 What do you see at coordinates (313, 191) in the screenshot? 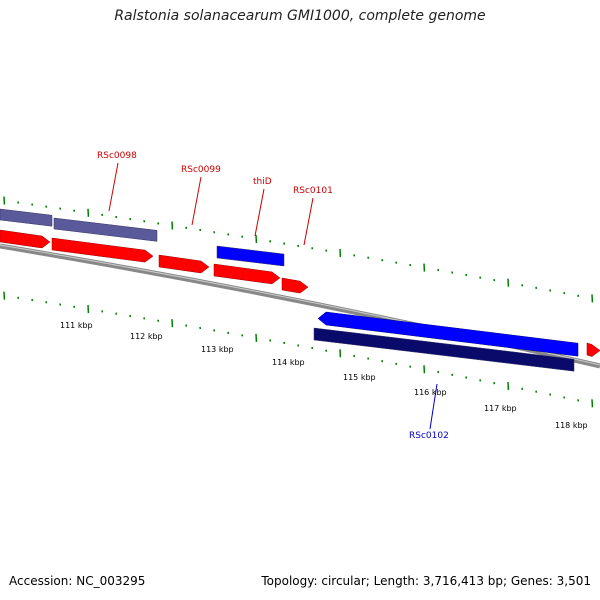
I see `gene-label: RSc0101` at bounding box center [313, 191].